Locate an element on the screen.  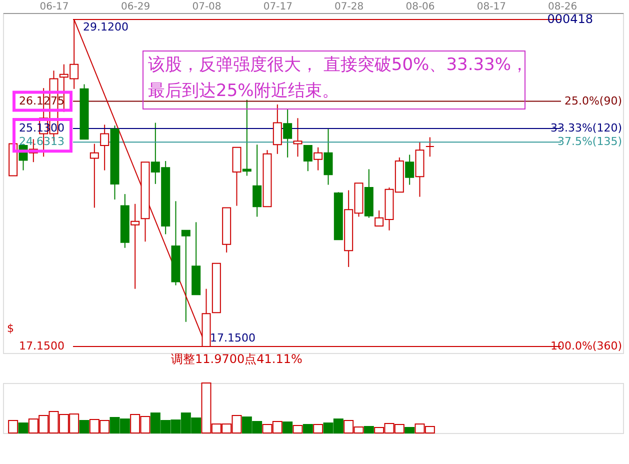
annotation: 33.33%(120) is located at coordinates (586, 128).